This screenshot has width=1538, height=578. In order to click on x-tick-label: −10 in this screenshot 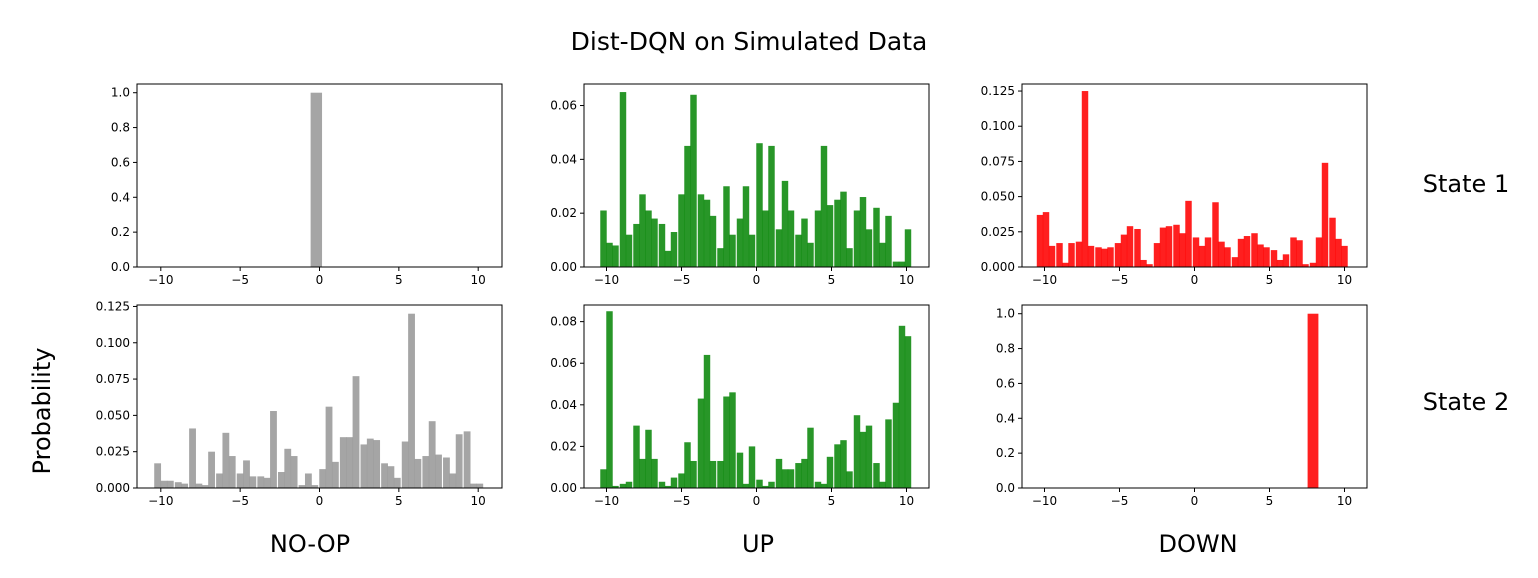, I will do `click(606, 501)`.